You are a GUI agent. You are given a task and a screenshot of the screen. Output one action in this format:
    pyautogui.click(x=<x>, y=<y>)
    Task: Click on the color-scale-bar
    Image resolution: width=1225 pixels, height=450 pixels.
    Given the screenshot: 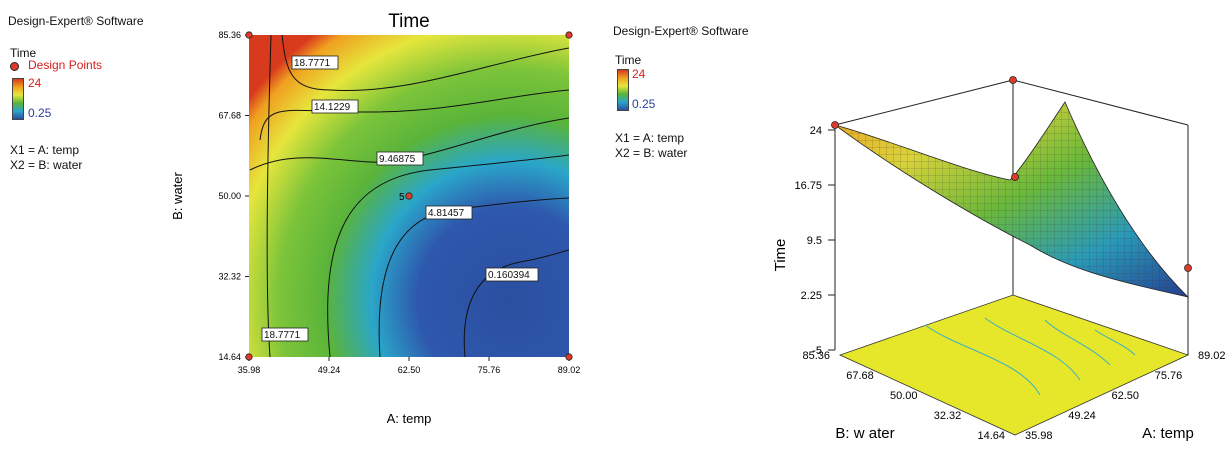 What is the action you would take?
    pyautogui.click(x=18, y=99)
    